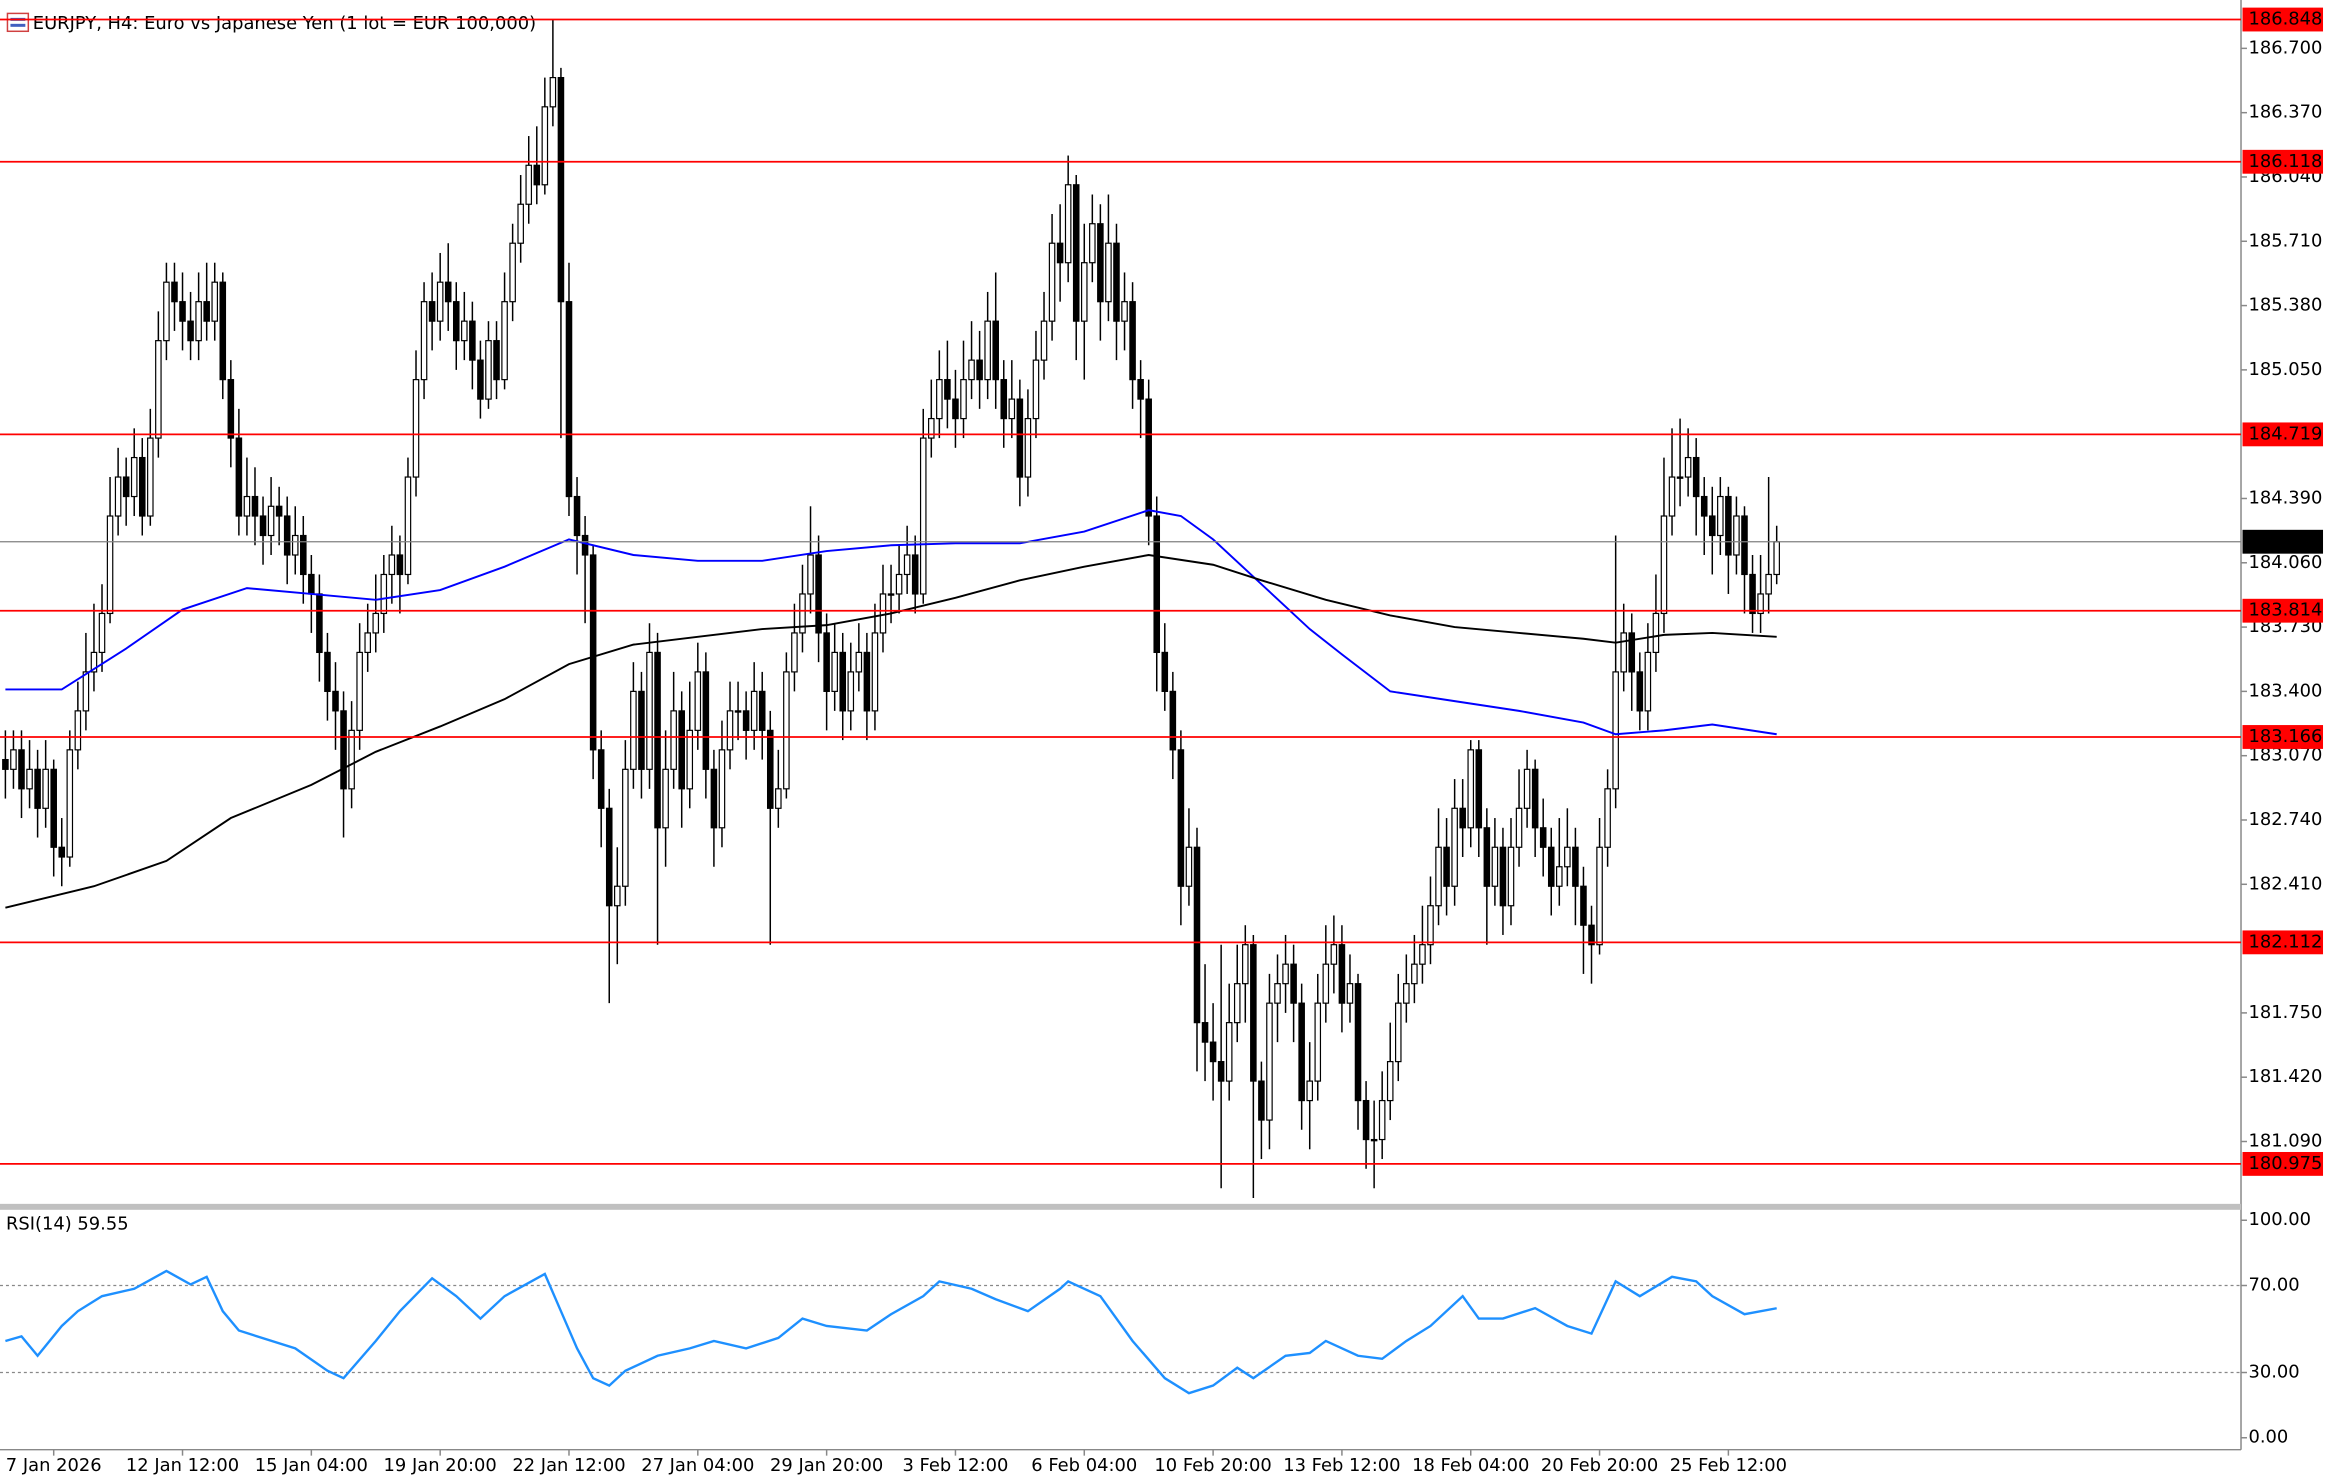  What do you see at coordinates (891, 1332) in the screenshot?
I see `rsi-line` at bounding box center [891, 1332].